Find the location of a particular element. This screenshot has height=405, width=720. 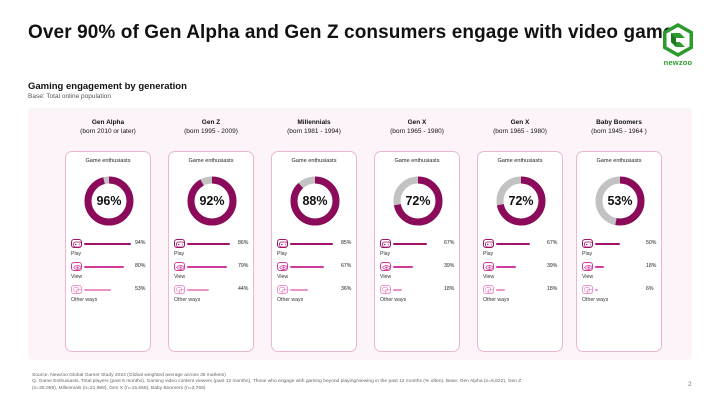

donut-value: 92% is located at coordinates (212, 201).